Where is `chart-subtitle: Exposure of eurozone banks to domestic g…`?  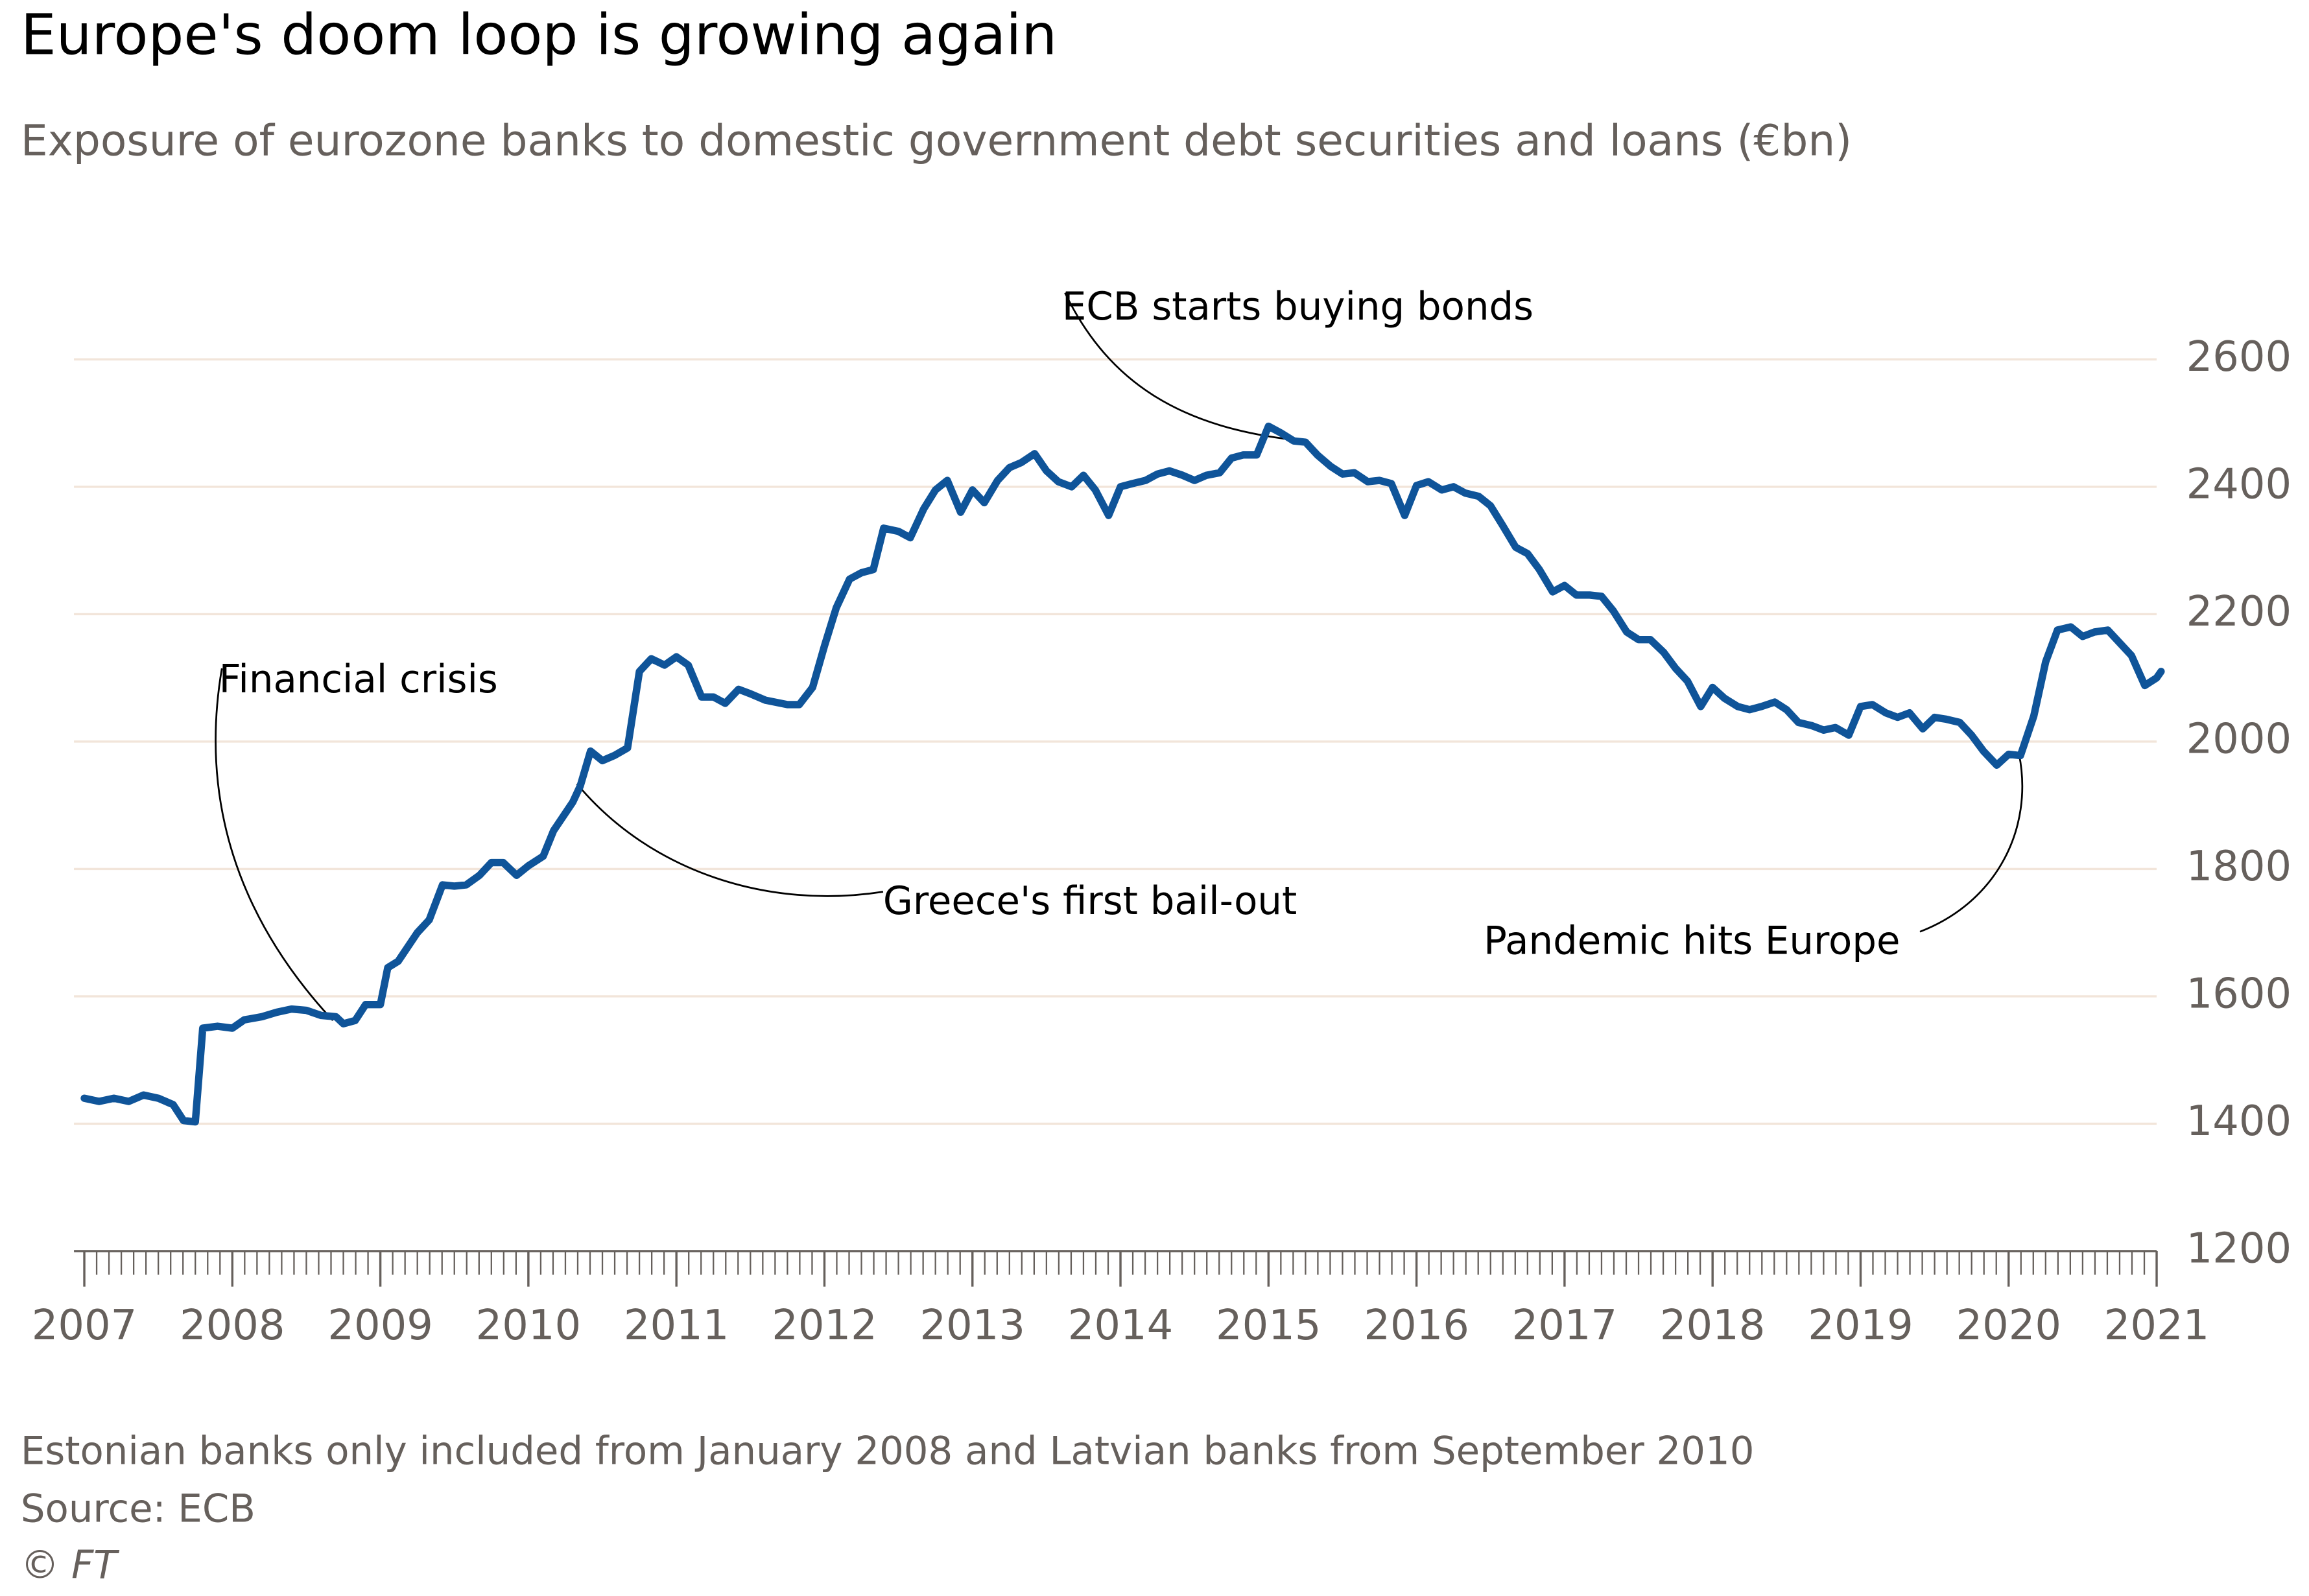 chart-subtitle: Exposure of eurozone banks to domestic g… is located at coordinates (937, 140).